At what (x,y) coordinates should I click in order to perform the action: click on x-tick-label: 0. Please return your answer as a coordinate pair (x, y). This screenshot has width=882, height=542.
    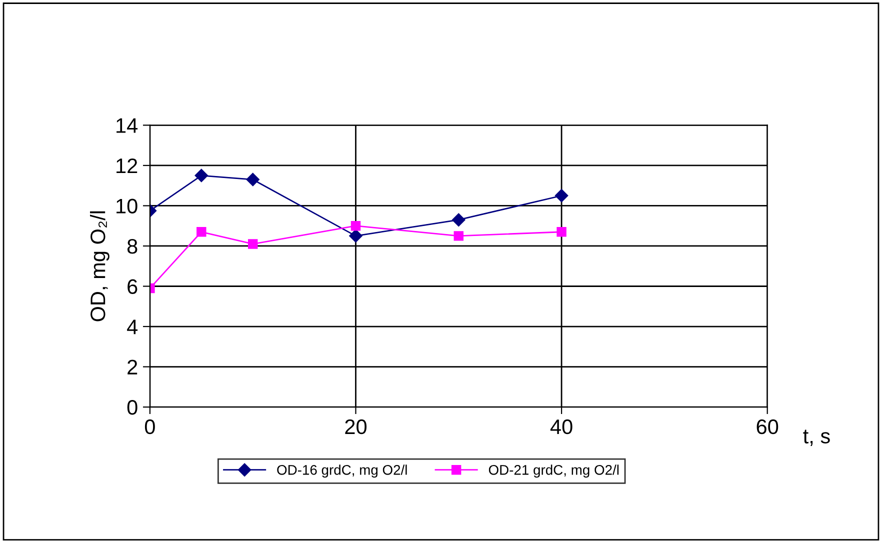
    Looking at the image, I should click on (149, 426).